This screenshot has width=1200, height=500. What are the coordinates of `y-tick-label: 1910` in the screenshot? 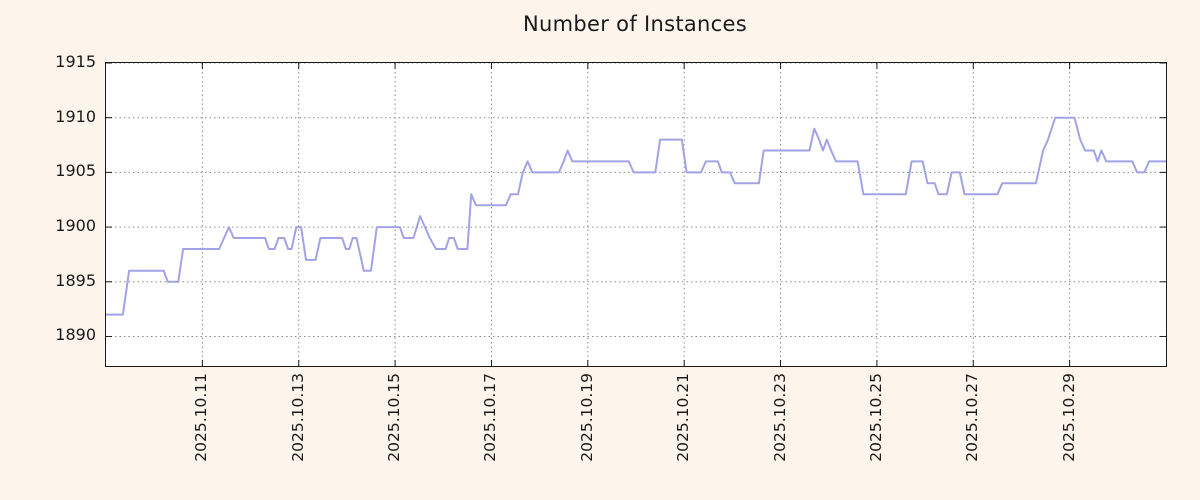 It's located at (75, 116).